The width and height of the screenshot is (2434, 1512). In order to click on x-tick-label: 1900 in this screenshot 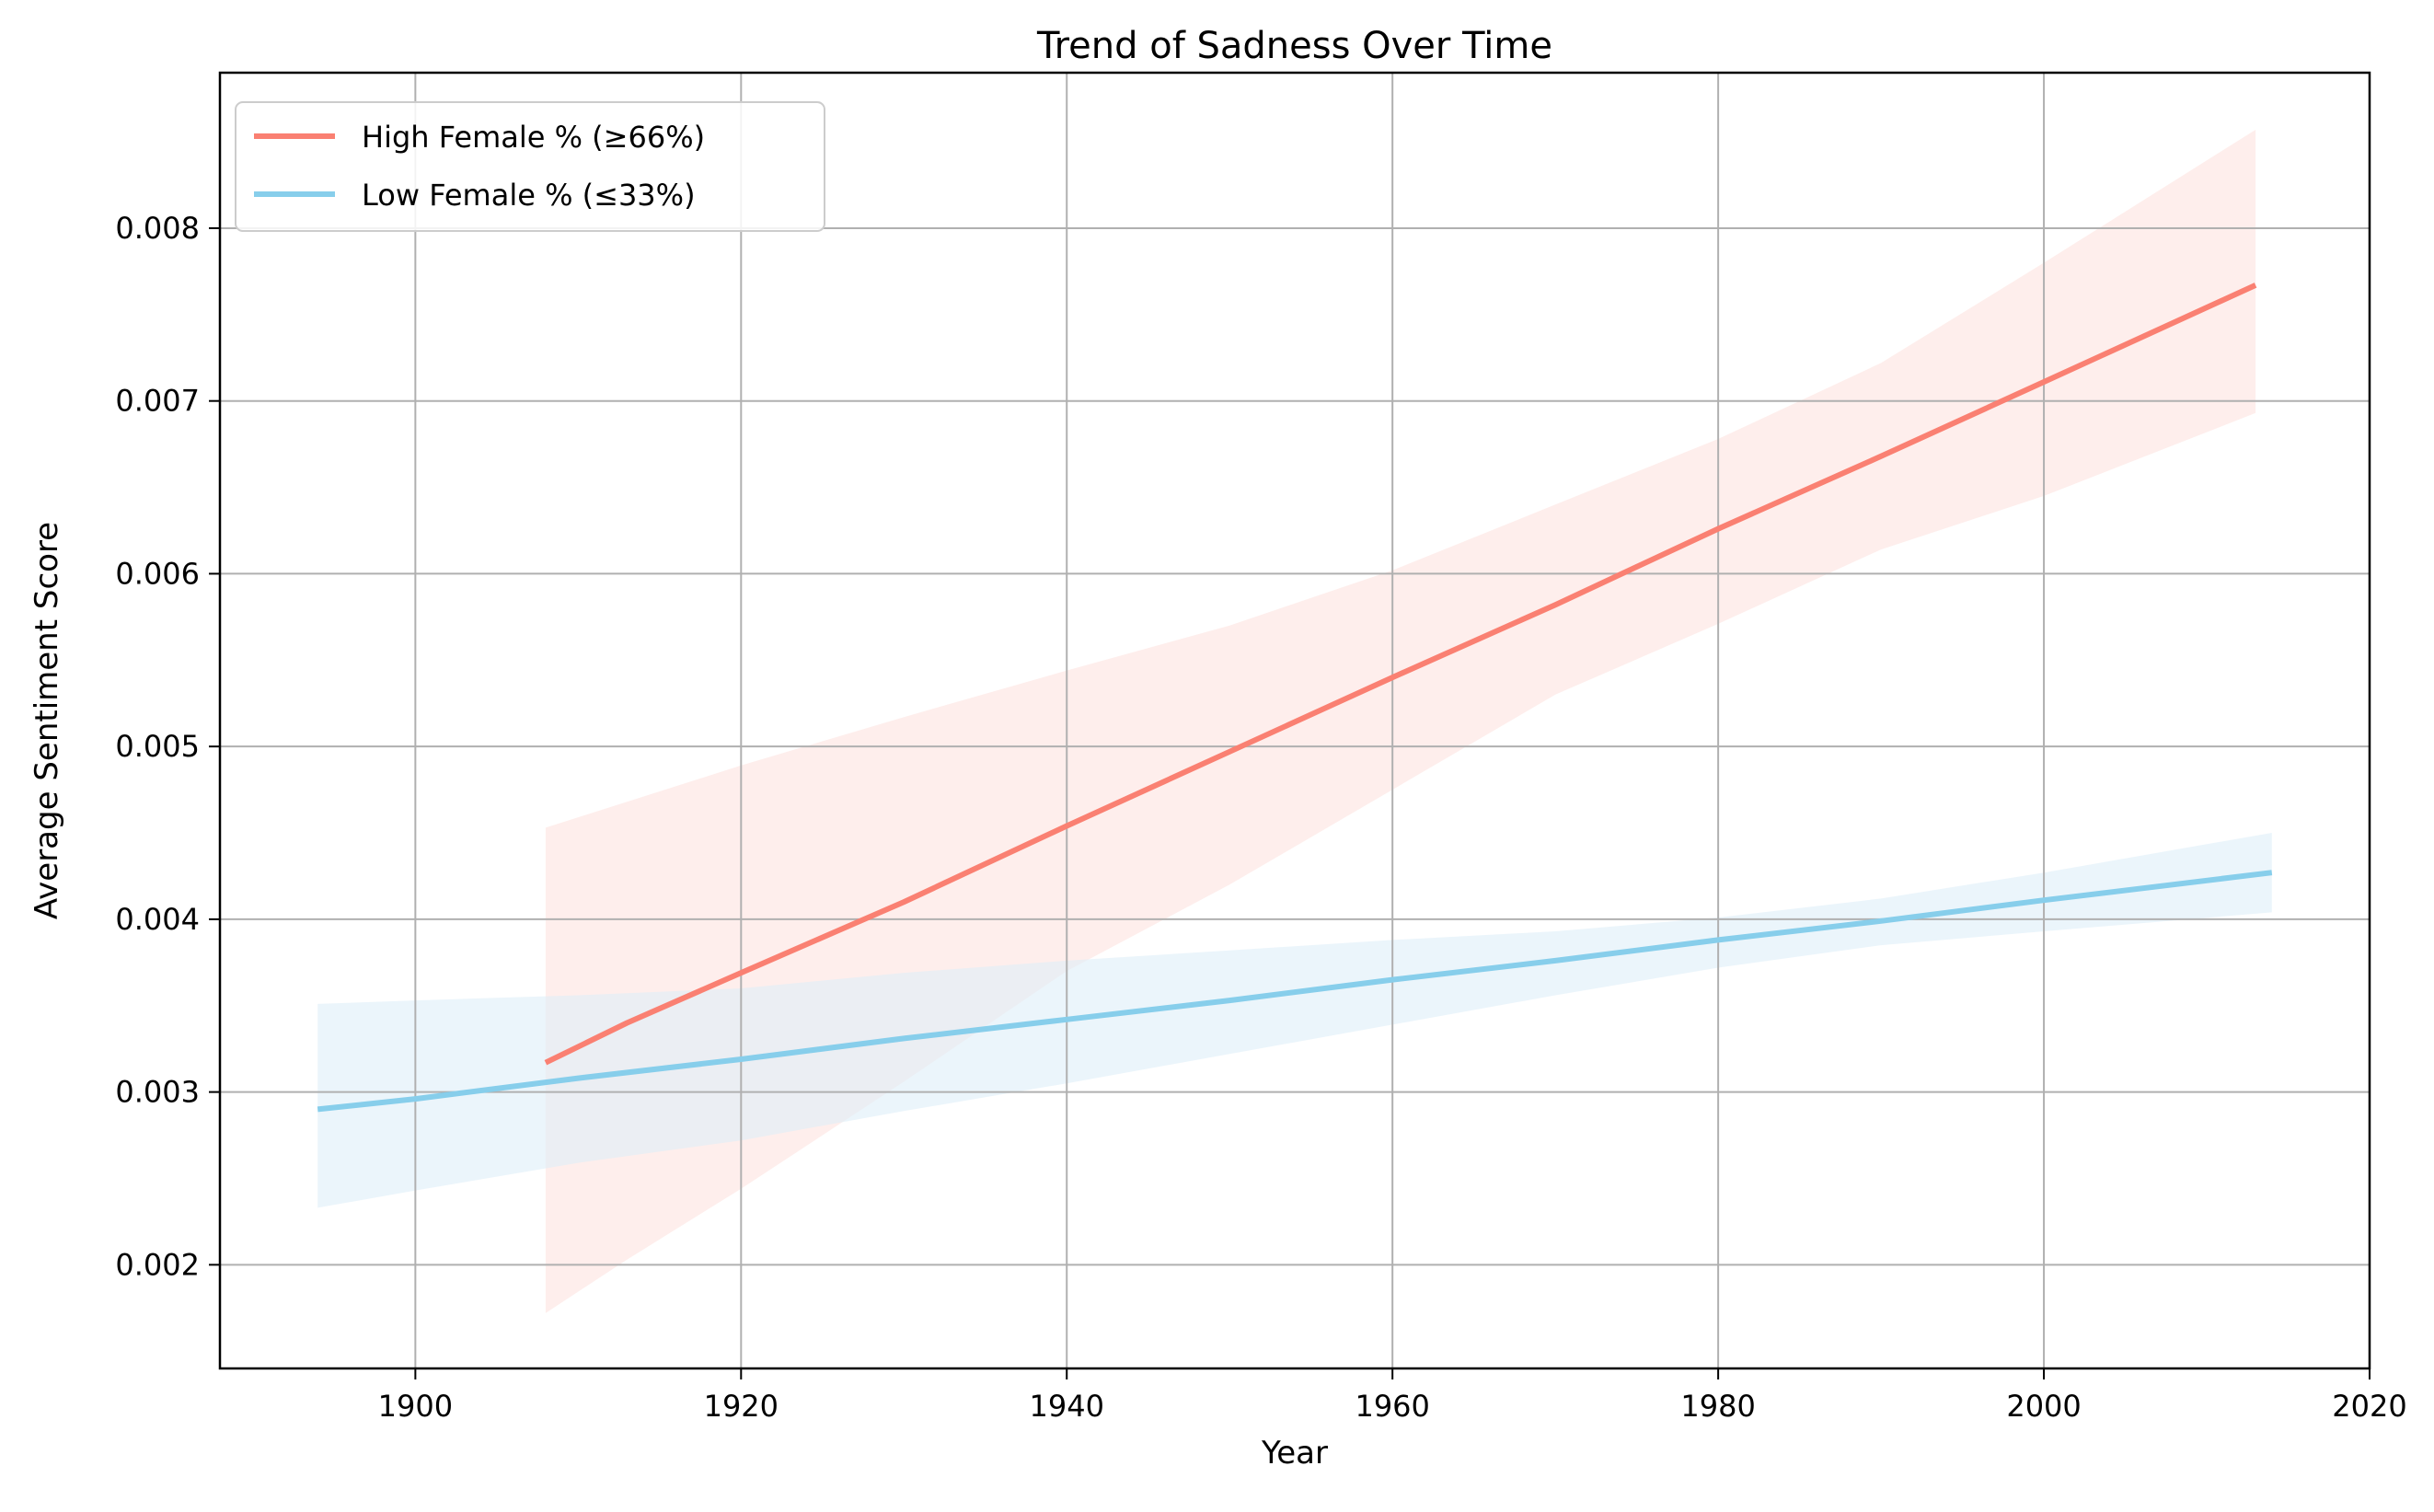, I will do `click(415, 1406)`.